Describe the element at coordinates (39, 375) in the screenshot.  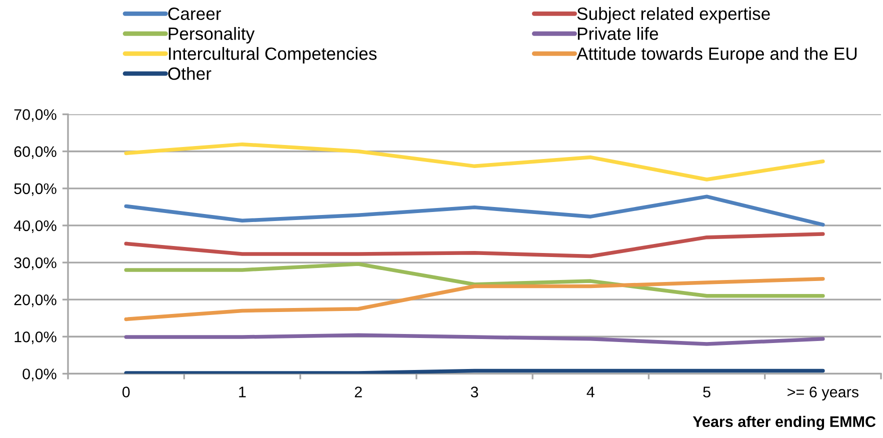
I see `y-tick-label: 0,0%` at that location.